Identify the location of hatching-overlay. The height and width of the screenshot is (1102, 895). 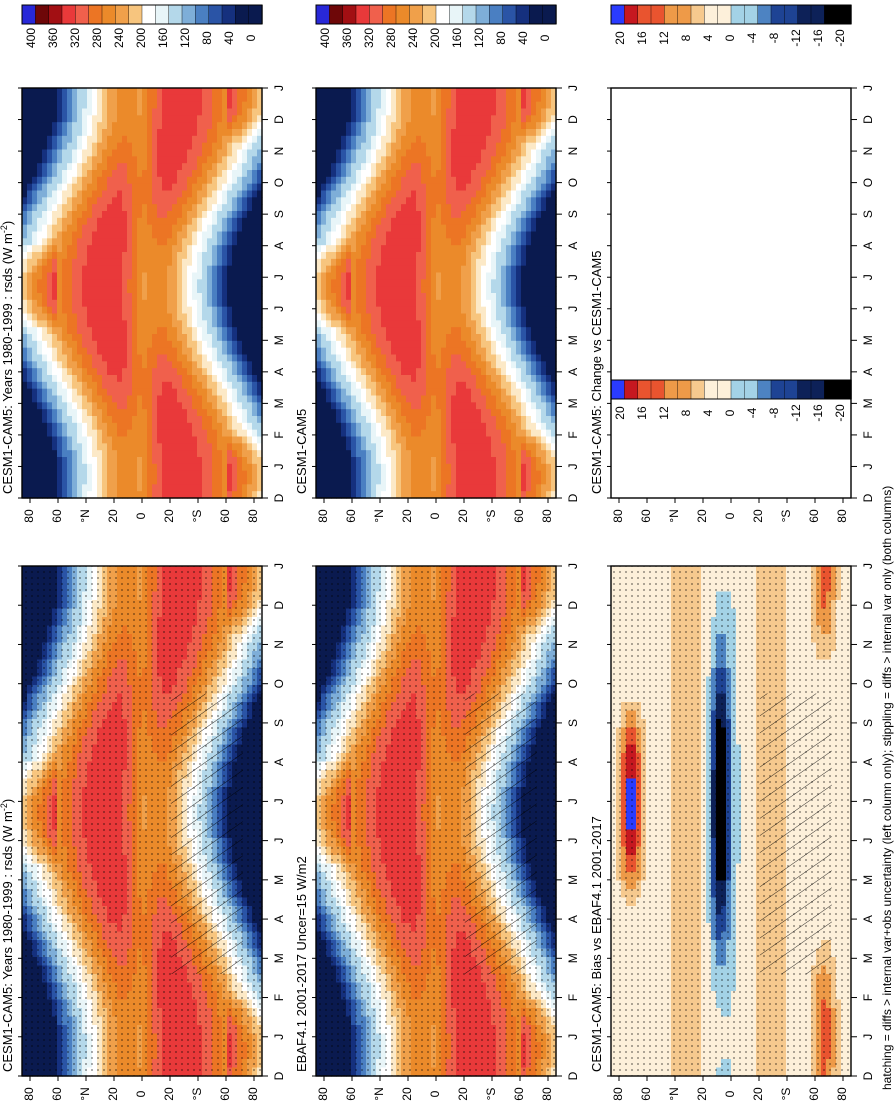
(206, 833).